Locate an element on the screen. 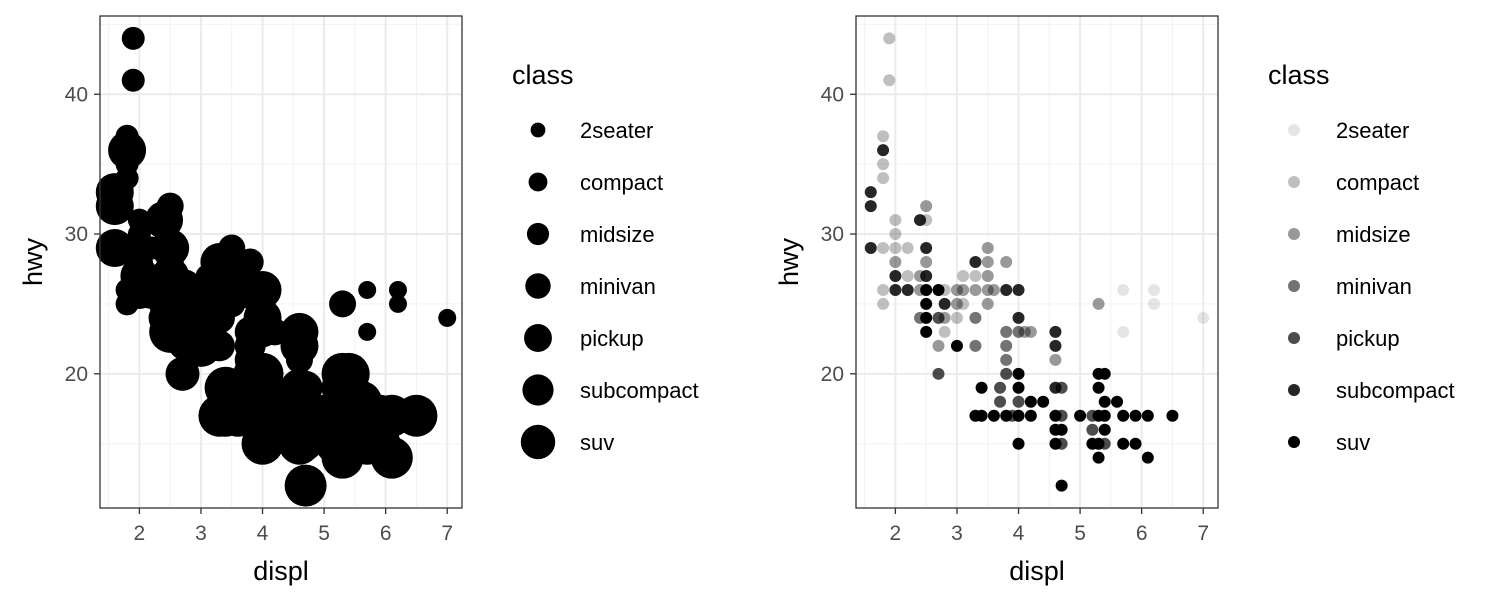  x-tick-label: 3 is located at coordinates (201, 533).